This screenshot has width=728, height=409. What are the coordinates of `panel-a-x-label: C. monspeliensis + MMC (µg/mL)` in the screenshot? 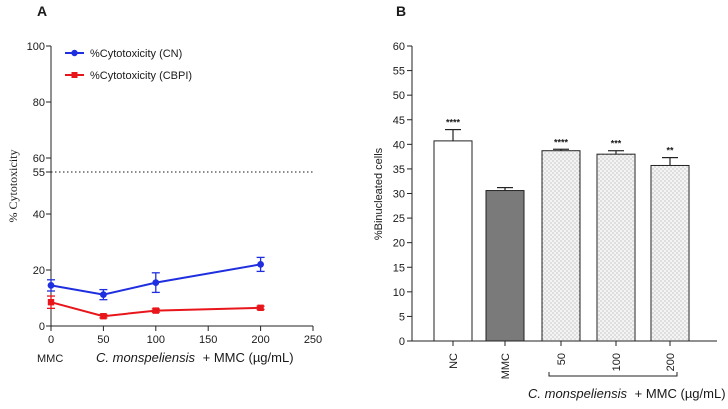 It's located at (195, 357).